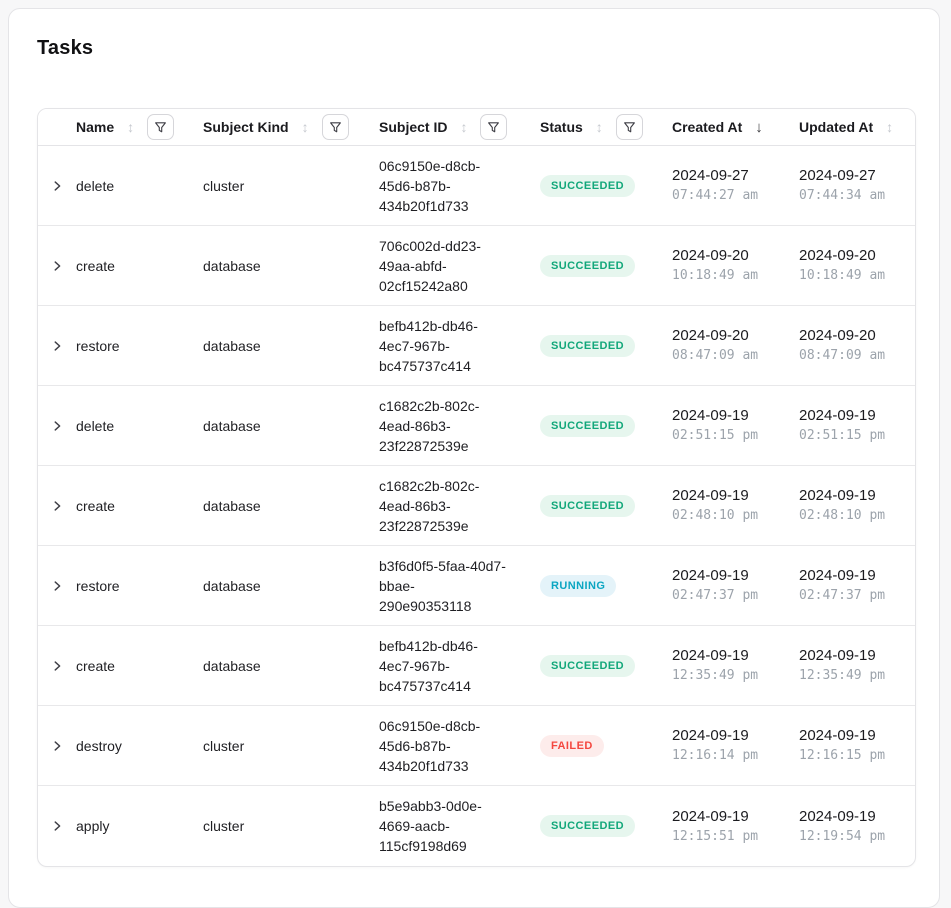 The image size is (951, 908). Describe the element at coordinates (842, 836) in the screenshot. I see `updated-time: 12:19:54 pm` at that location.